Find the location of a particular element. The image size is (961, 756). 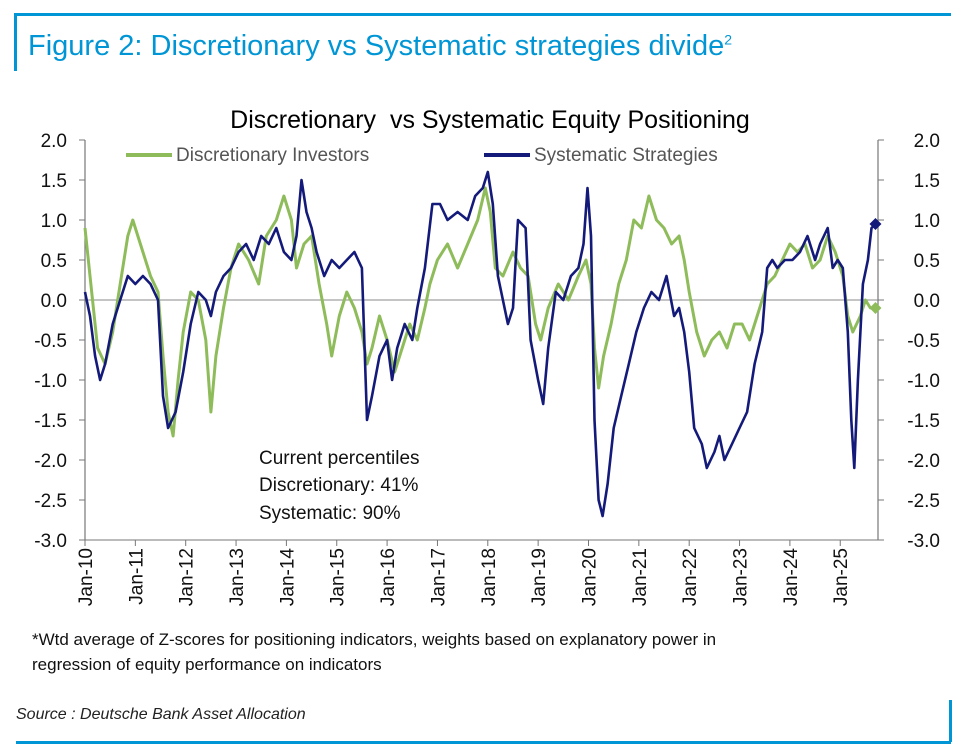

left-border is located at coordinates (15, 42).